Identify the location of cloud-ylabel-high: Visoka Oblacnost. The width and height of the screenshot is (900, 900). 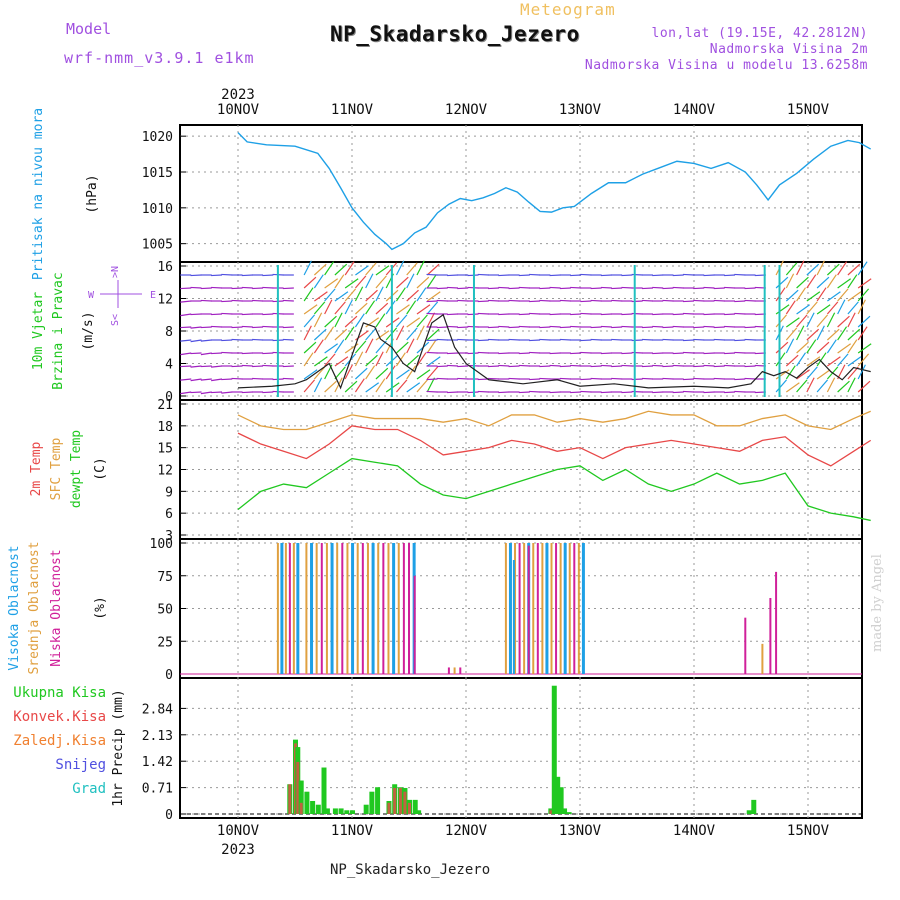
(14, 607).